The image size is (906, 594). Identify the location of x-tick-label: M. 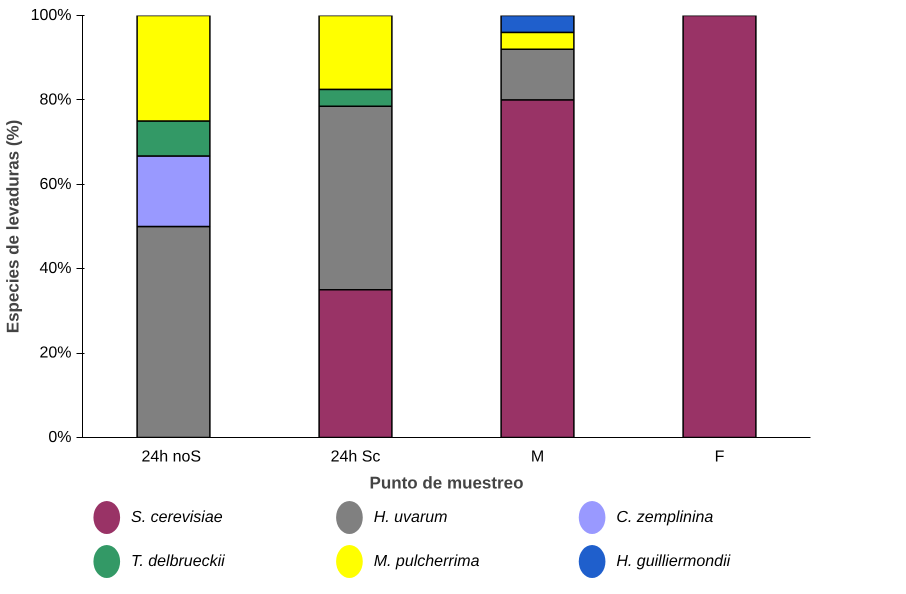
(537, 457).